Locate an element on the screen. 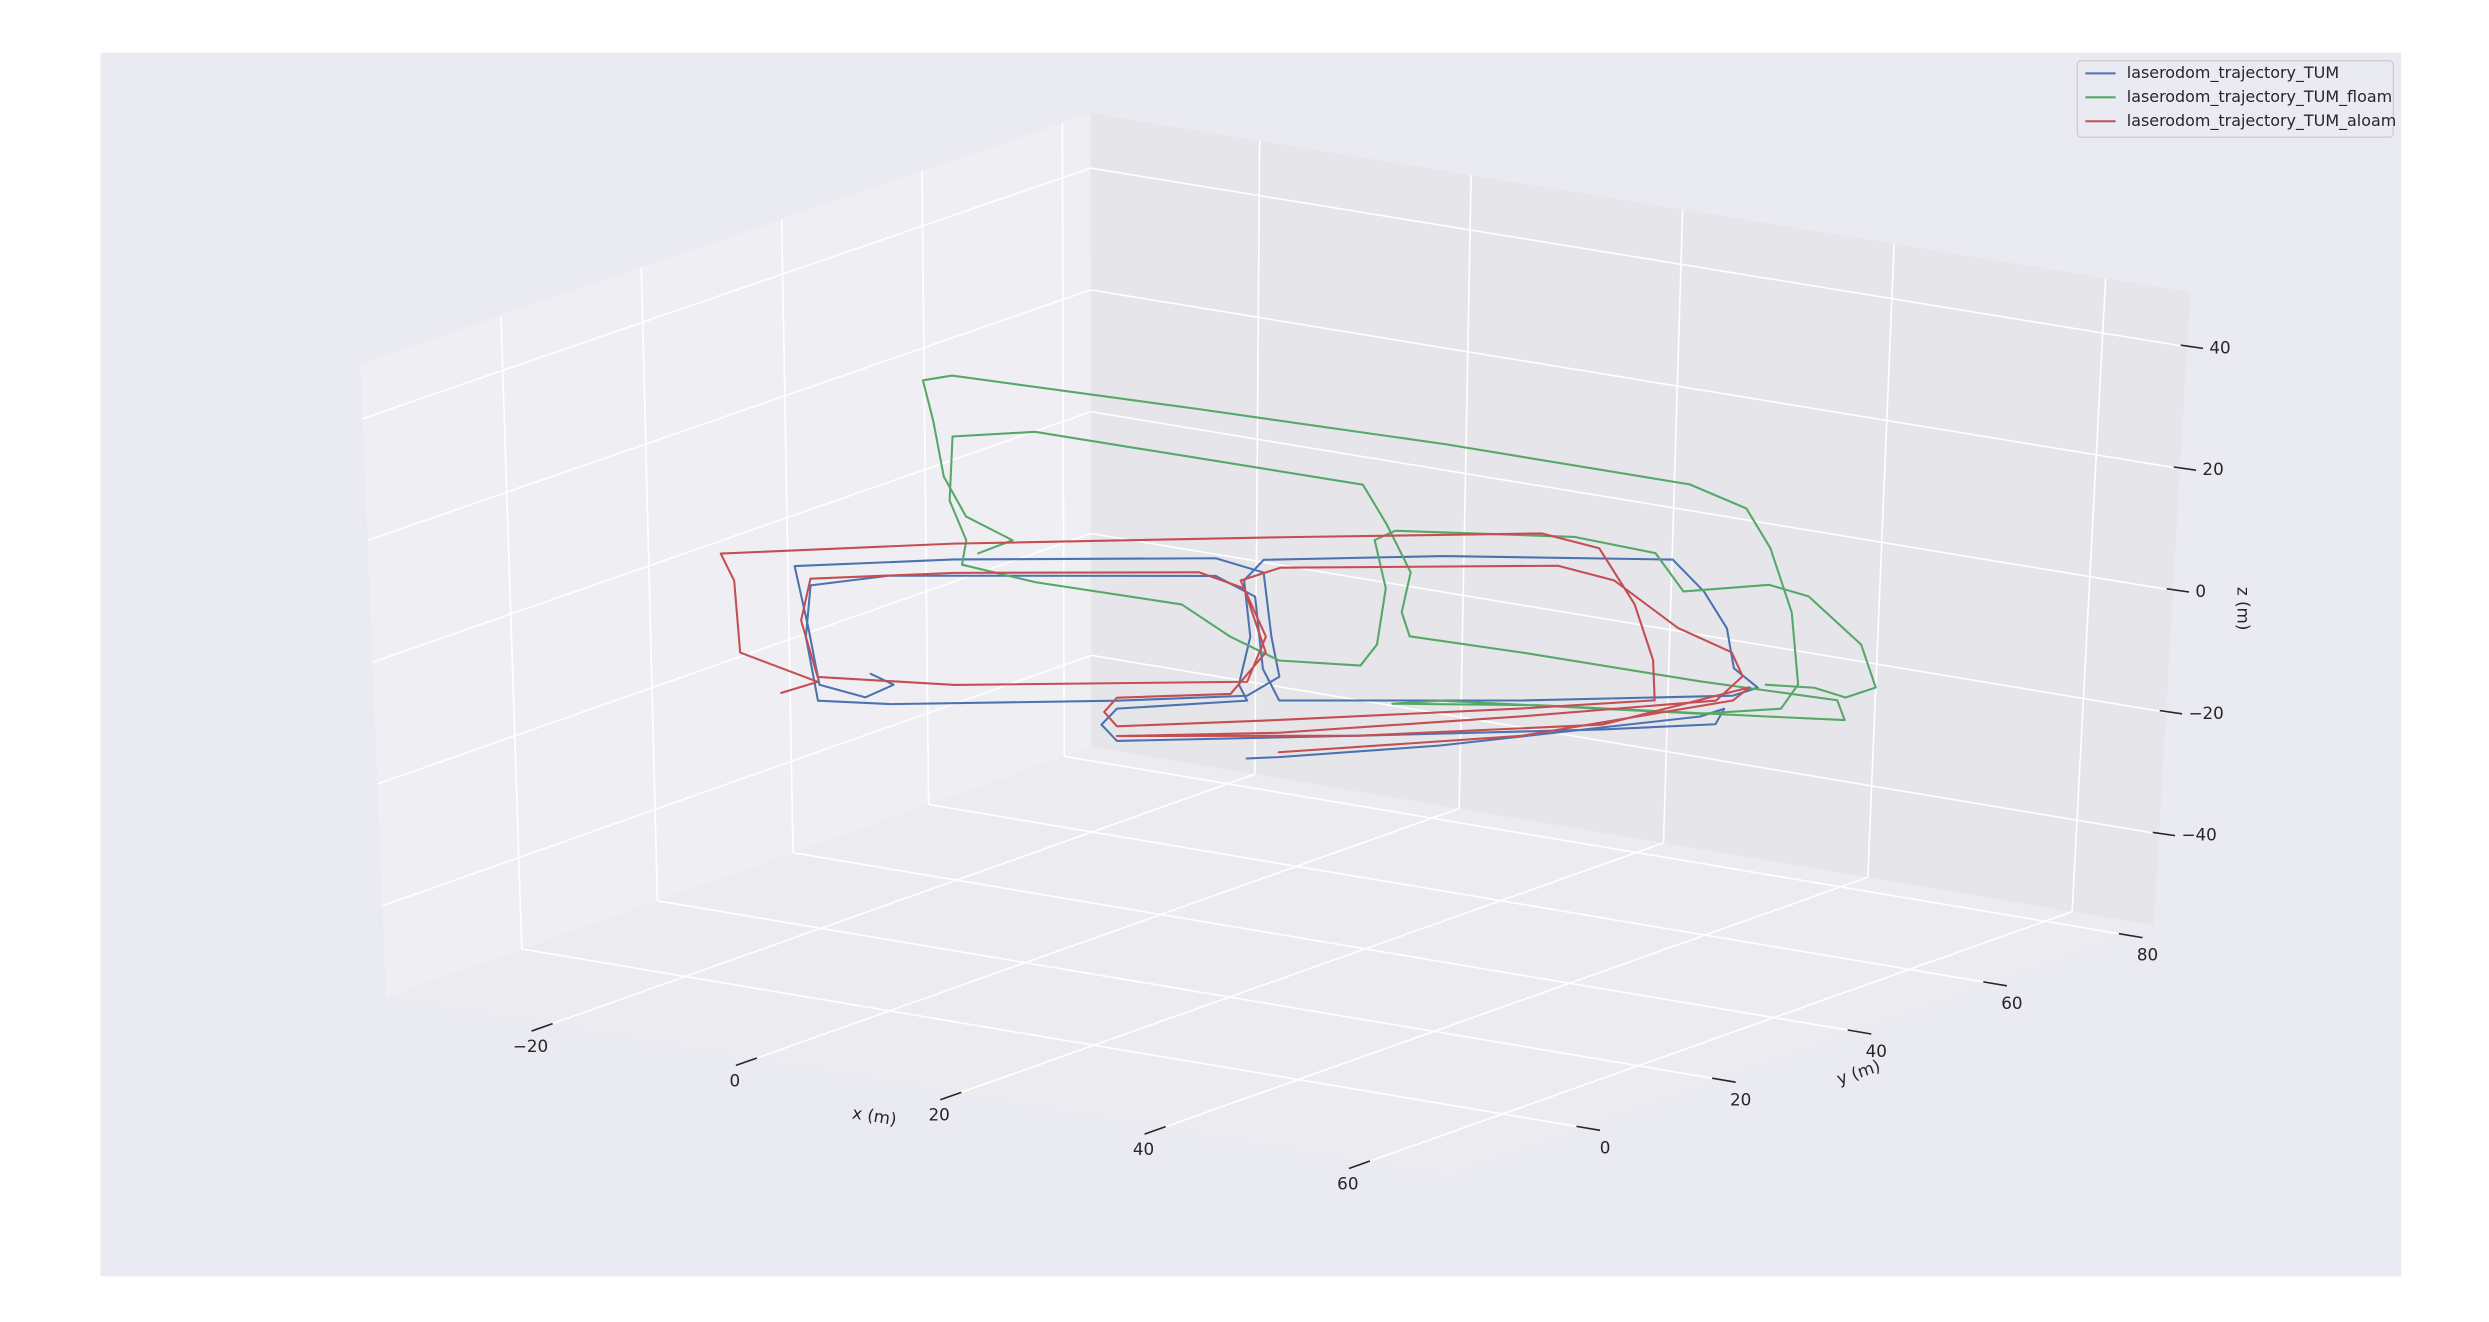  x-tick-label: −20 is located at coordinates (530, 1046).